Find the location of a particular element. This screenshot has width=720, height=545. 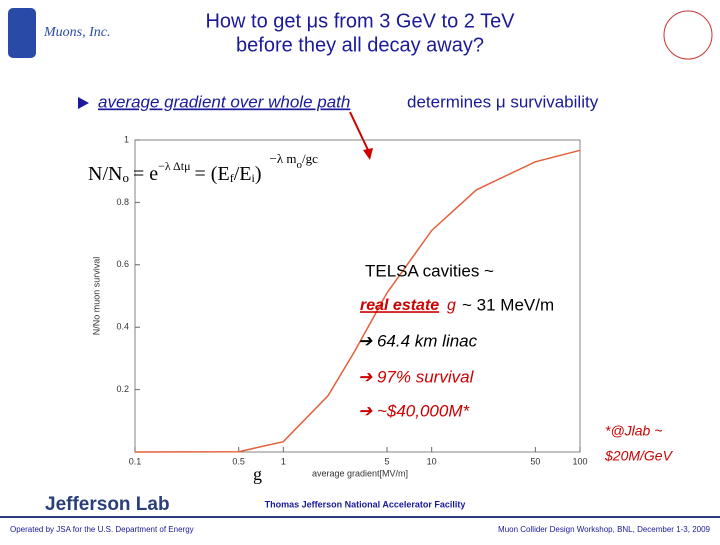

note: ➔ ~$40,000M* is located at coordinates (414, 410).